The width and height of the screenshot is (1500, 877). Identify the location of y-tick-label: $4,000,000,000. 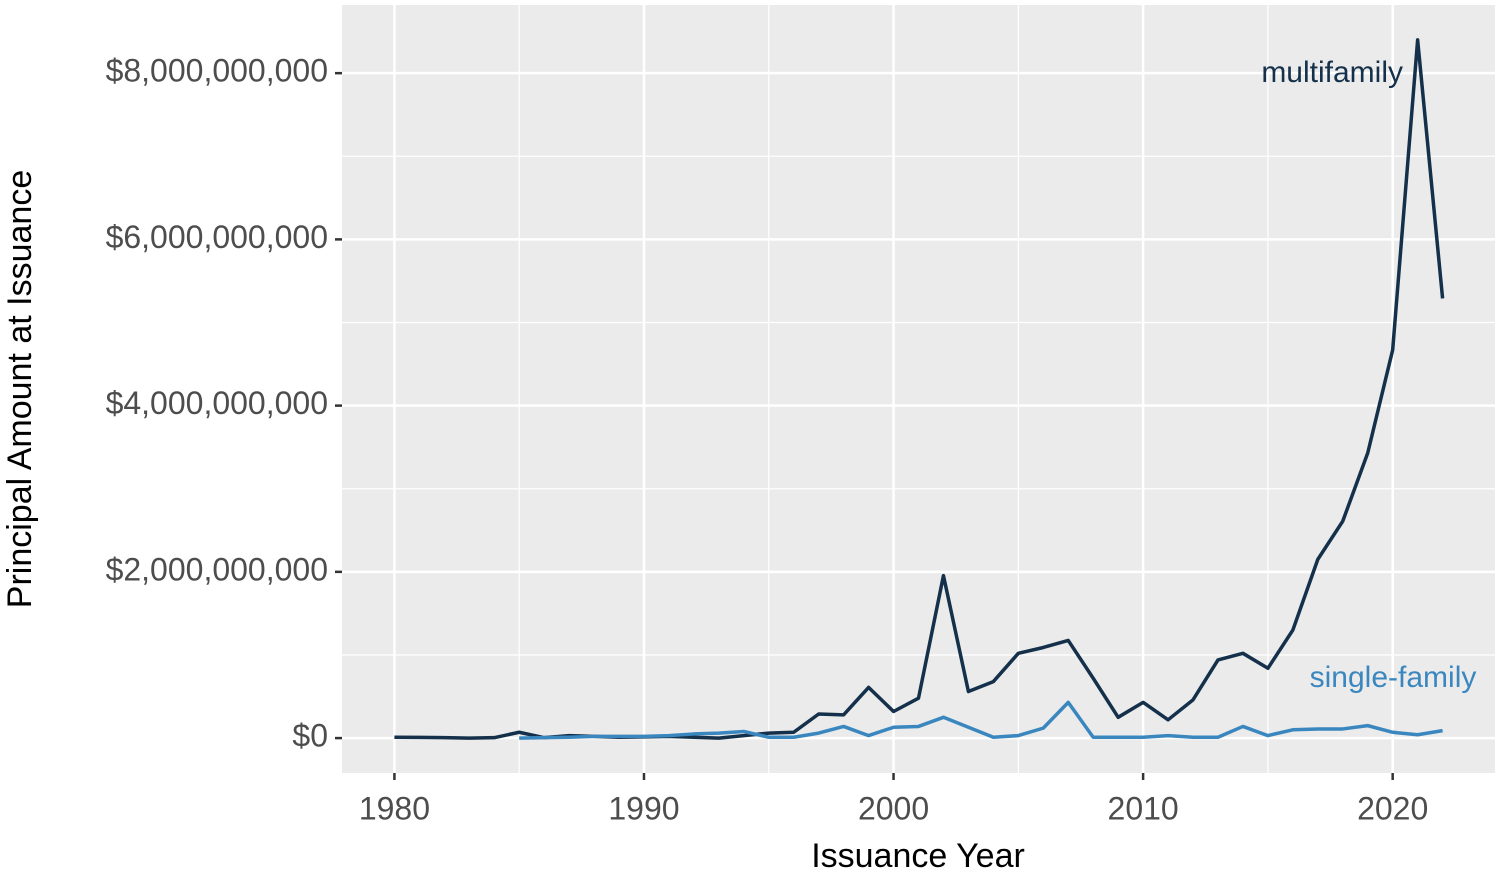
(217, 403).